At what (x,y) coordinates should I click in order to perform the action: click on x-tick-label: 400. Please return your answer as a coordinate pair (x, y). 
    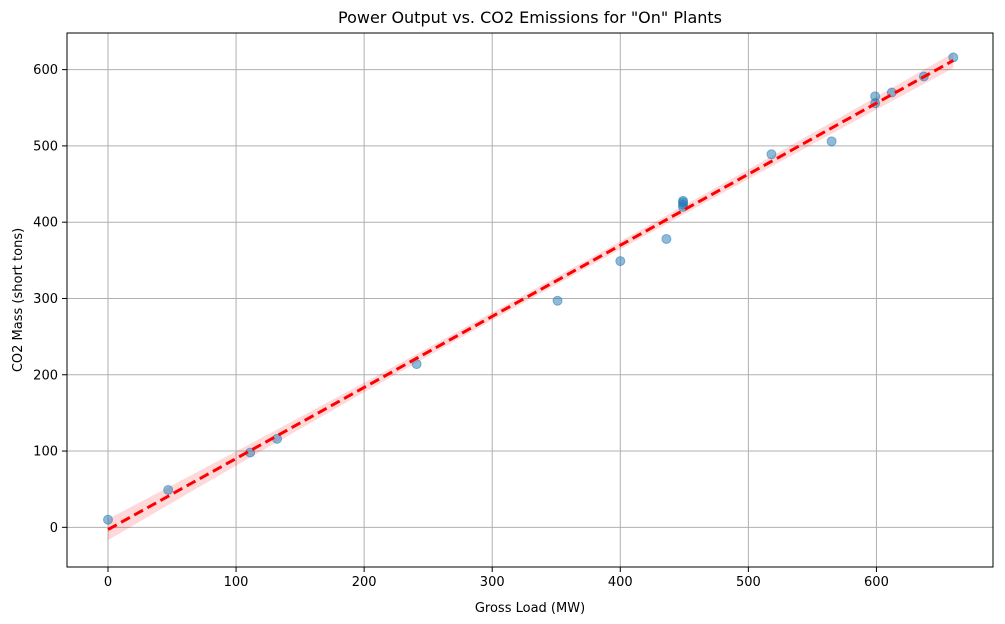
    Looking at the image, I should click on (620, 582).